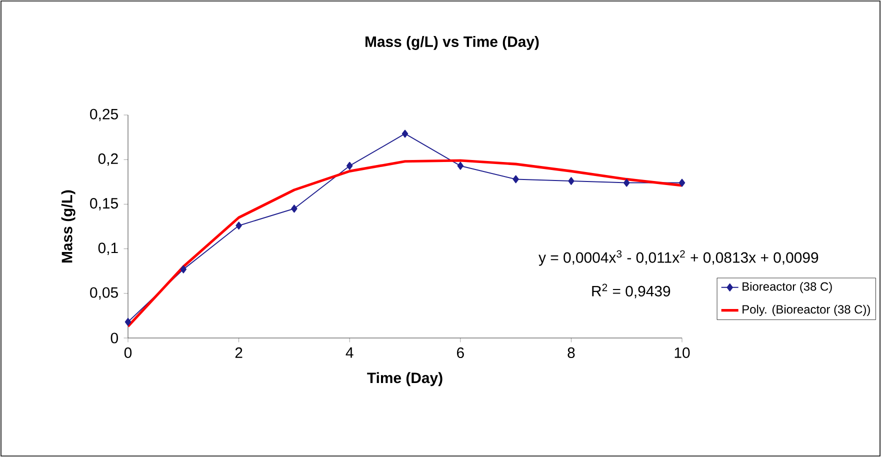 The height and width of the screenshot is (457, 881). What do you see at coordinates (631, 291) in the screenshot?
I see `annotation: R$^{2}$ = 0,9439` at bounding box center [631, 291].